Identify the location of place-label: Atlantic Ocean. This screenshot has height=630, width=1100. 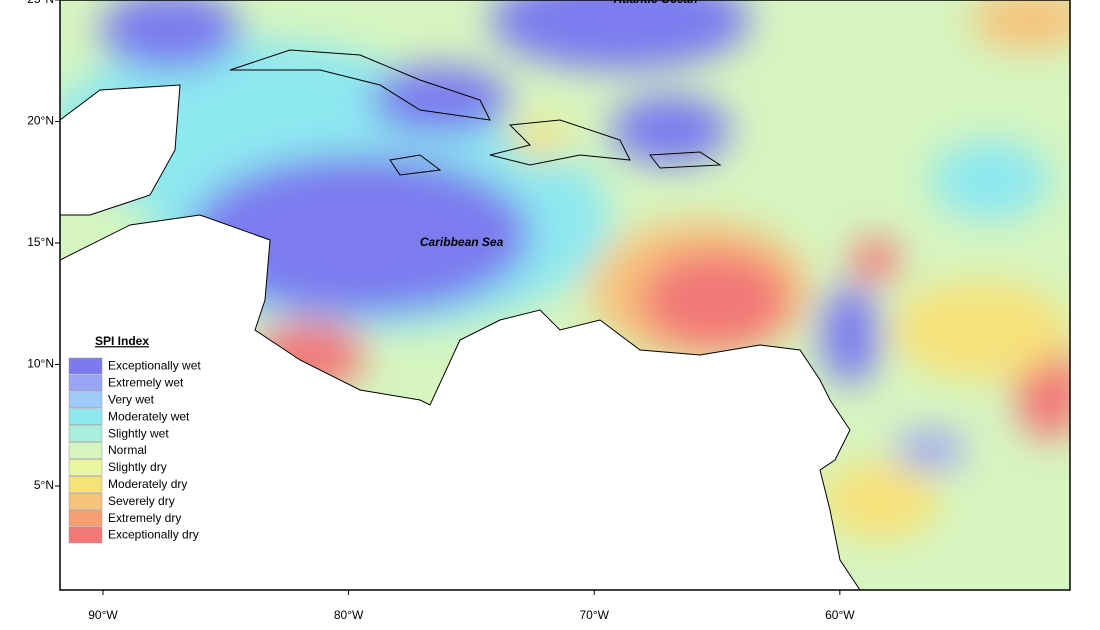
(655, 3).